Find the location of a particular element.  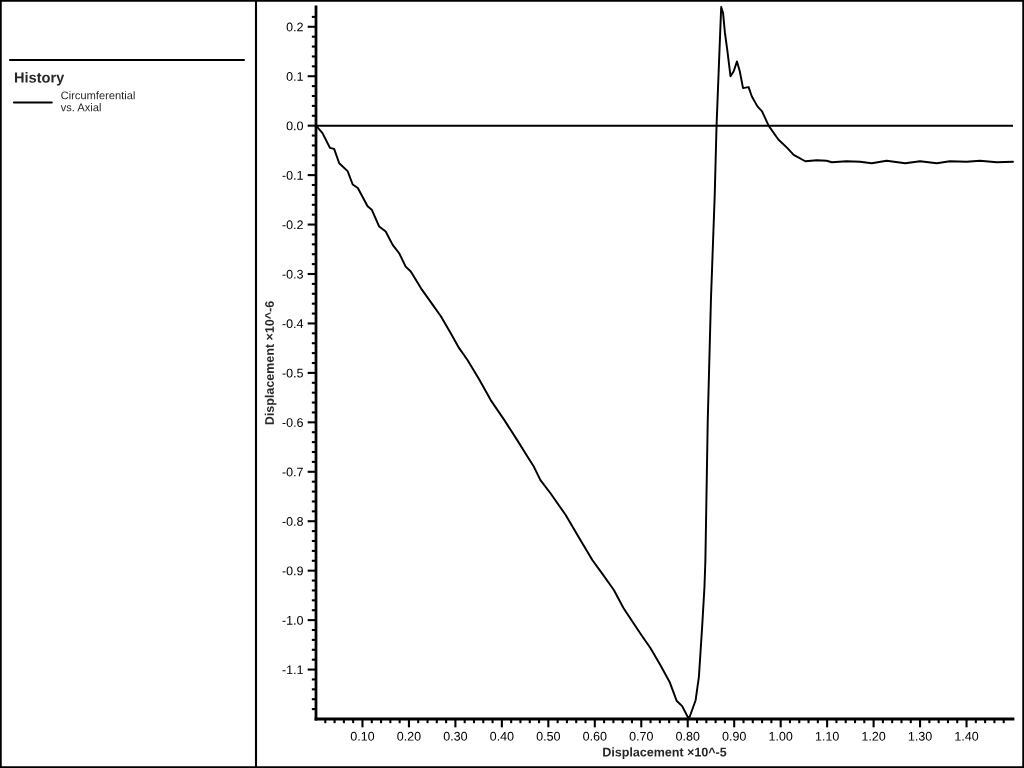

x-tick-label: 1.30 is located at coordinates (920, 736).